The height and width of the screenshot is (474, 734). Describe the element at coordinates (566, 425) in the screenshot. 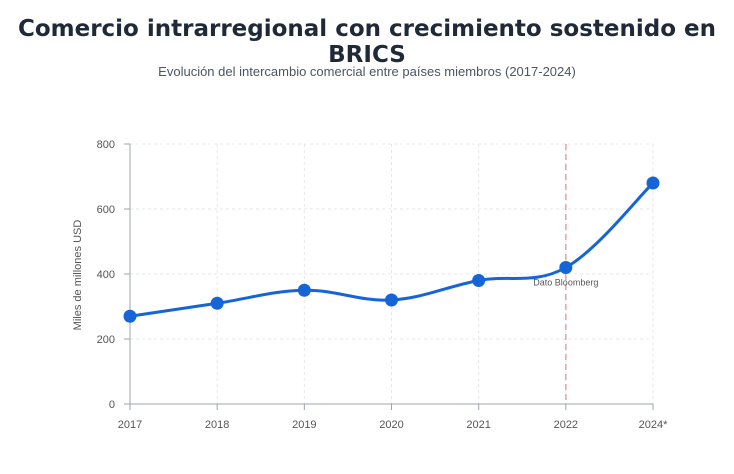

I see `x-tick-label: 2022` at that location.